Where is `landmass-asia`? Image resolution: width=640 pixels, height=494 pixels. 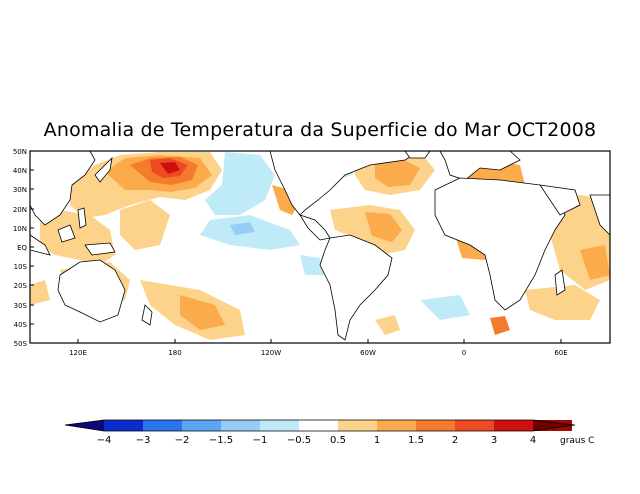
landmass-asia is located at coordinates (62, 188).